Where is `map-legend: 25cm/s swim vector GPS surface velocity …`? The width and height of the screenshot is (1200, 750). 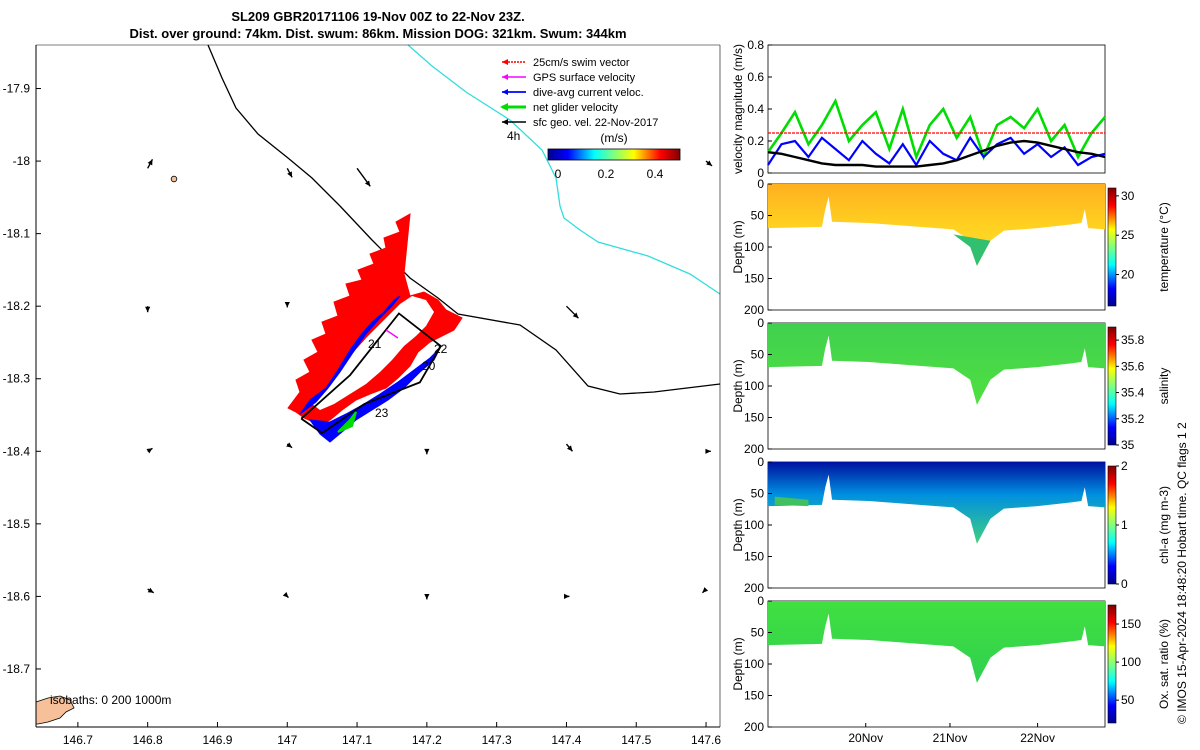 map-legend: 25cm/s swim vector GPS surface velocity … is located at coordinates (590, 119).